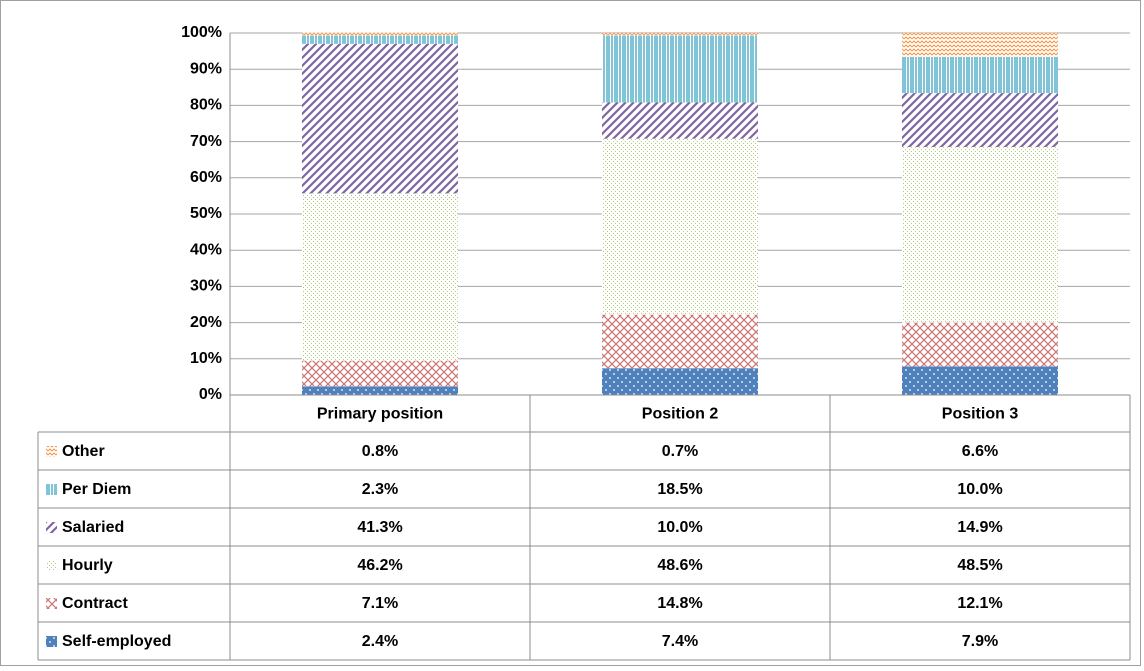 This screenshot has height=671, width=1144. What do you see at coordinates (206, 105) in the screenshot?
I see `y-tick-label: 80%` at bounding box center [206, 105].